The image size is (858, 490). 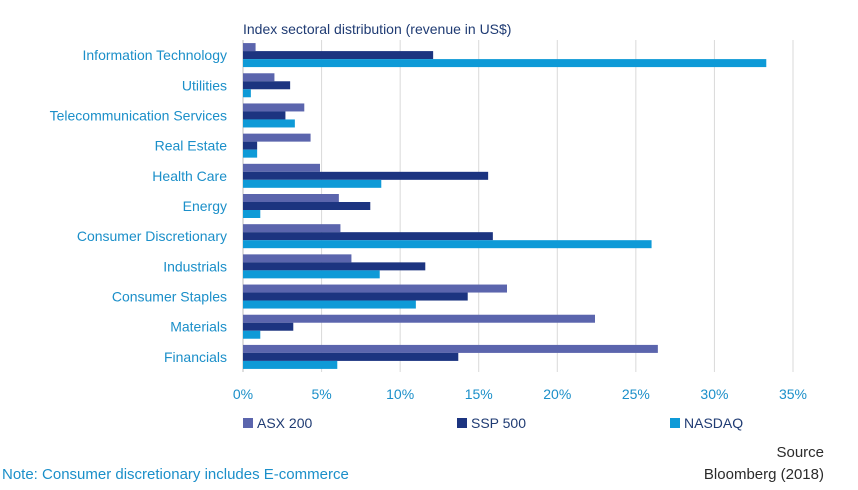 I want to click on x-tick-label: 25%, so click(x=636, y=394).